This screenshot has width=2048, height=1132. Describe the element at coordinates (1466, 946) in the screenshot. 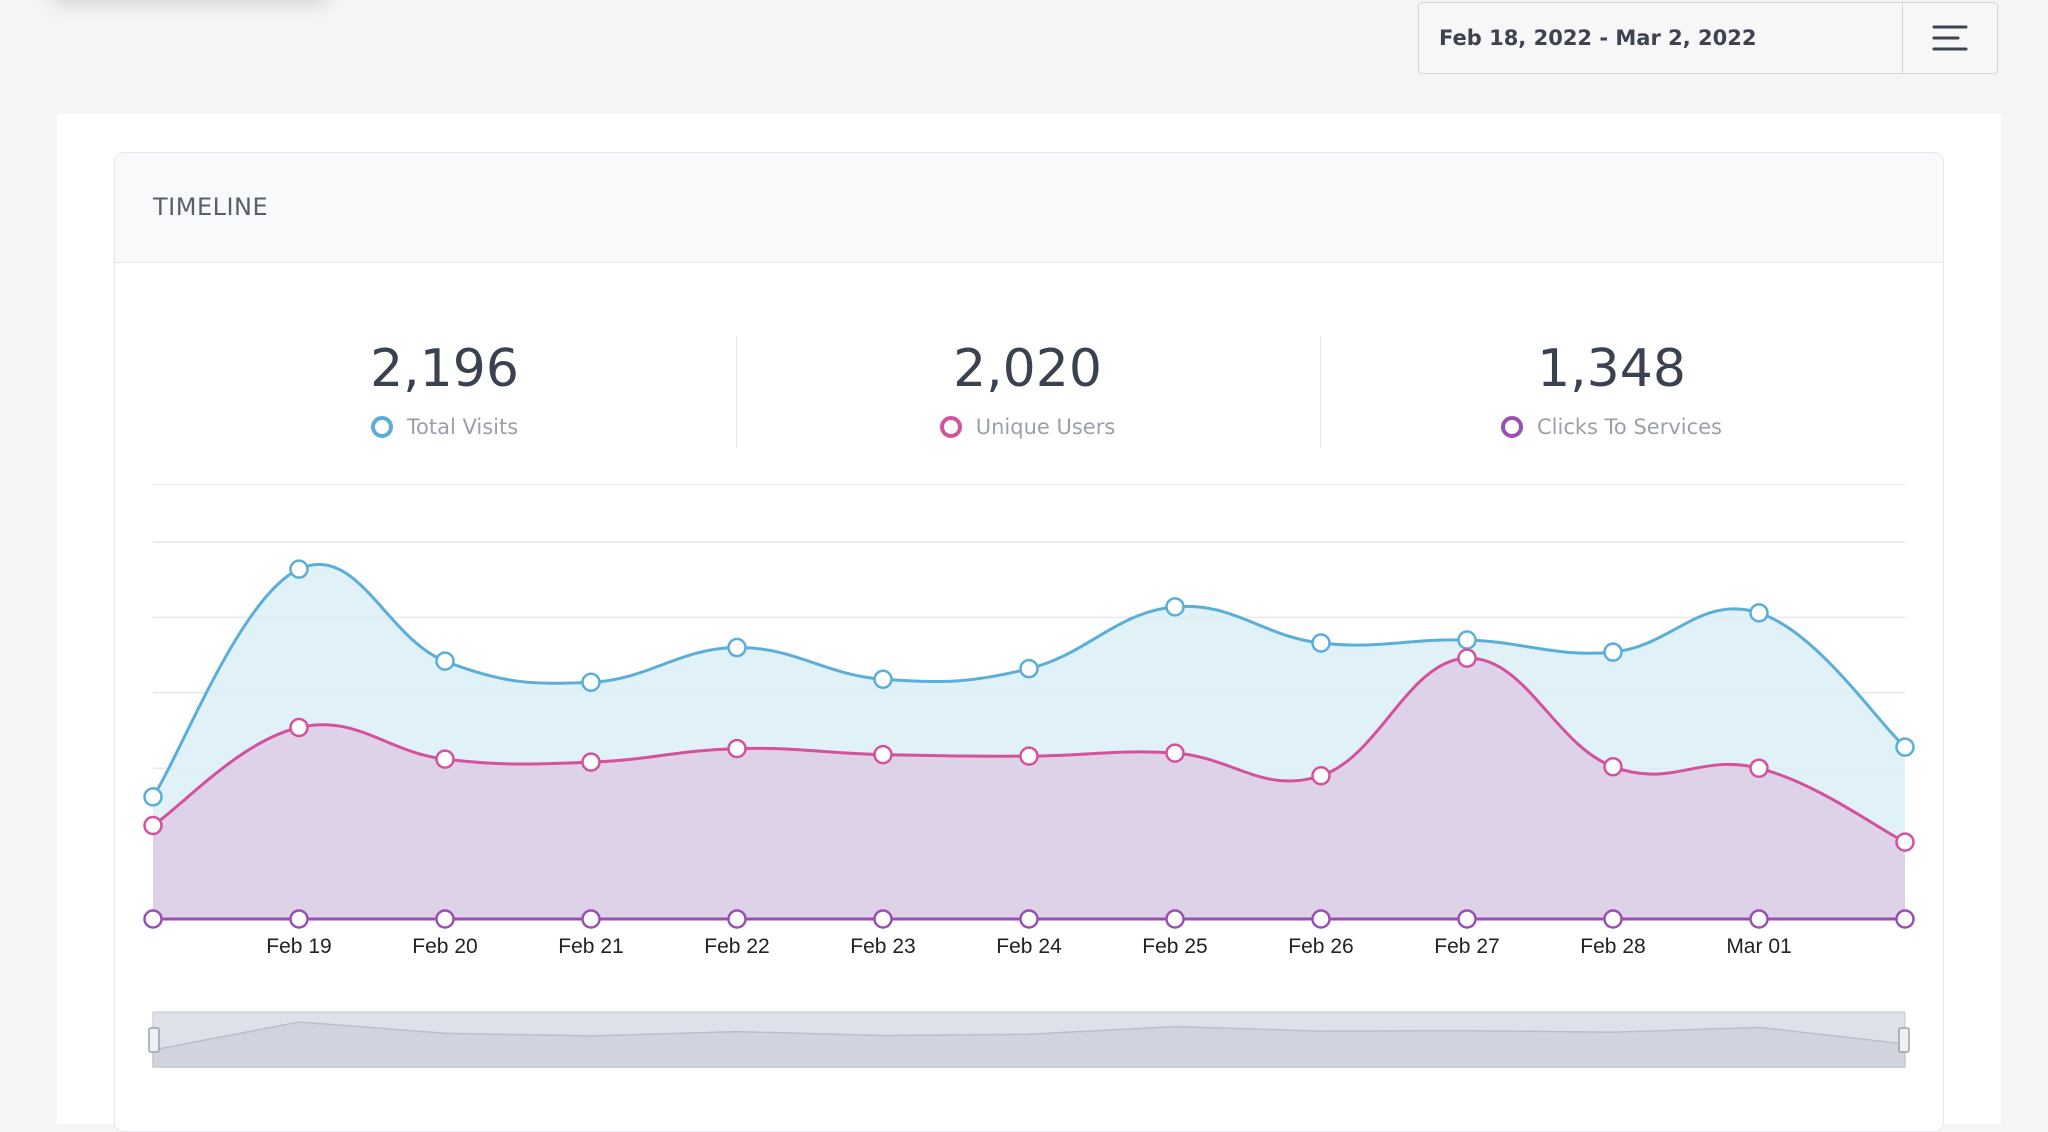

I see `x-tick-label: Feb 27` at that location.